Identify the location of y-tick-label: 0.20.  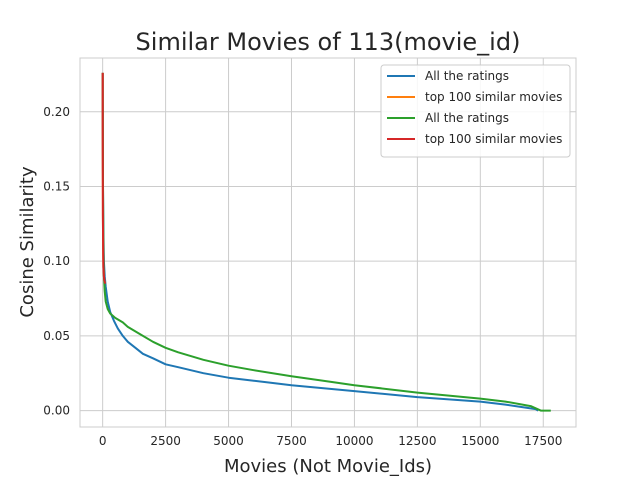
(56, 112).